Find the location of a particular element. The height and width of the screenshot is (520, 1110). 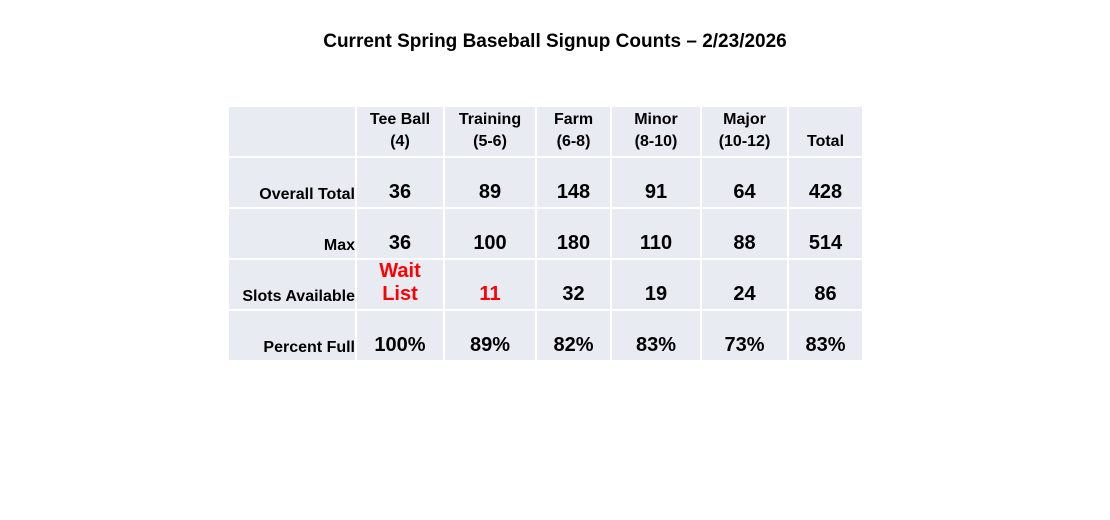

column-ages: (10-12) is located at coordinates (744, 141).